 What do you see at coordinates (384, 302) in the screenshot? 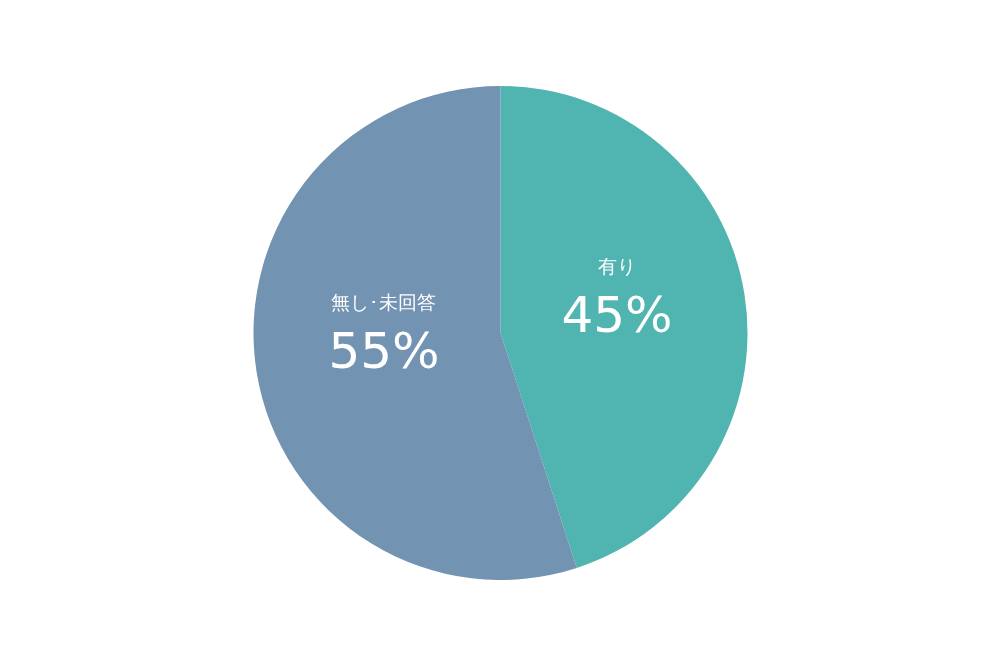
I see `slice-label: 無し･未回答` at bounding box center [384, 302].